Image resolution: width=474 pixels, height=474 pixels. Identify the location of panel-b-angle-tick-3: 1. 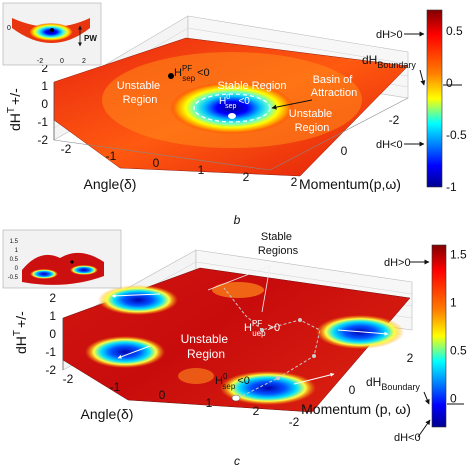
(201, 170).